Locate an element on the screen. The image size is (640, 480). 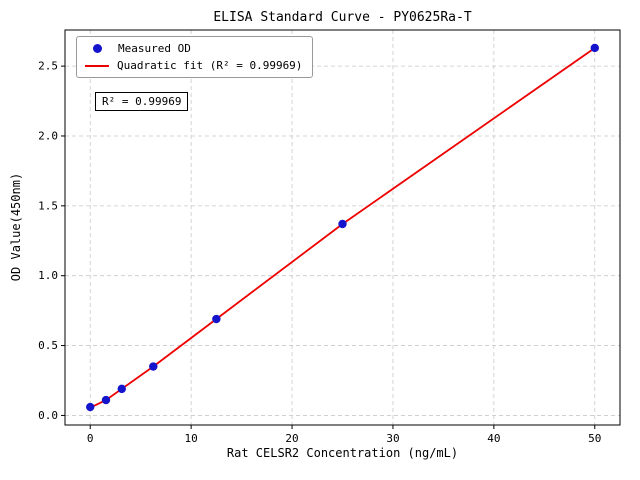
scatter-marker-icon is located at coordinates (97, 48).